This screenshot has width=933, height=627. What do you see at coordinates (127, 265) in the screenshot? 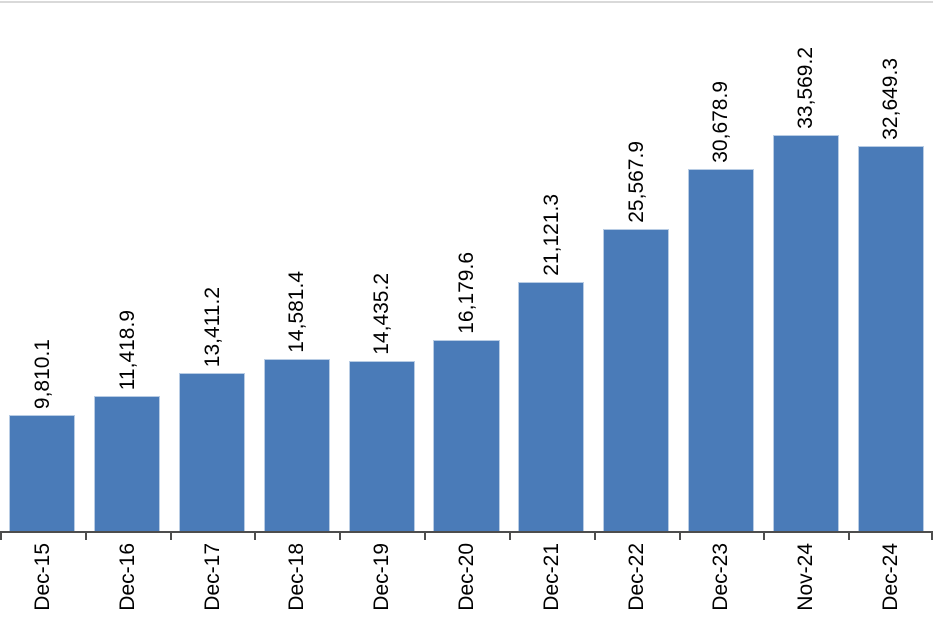
I see `bar-column: 11,418.9` at bounding box center [127, 265].